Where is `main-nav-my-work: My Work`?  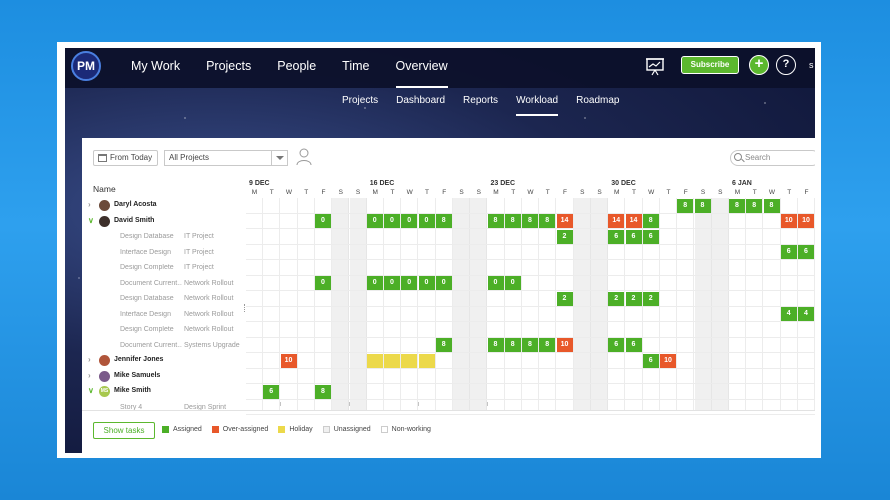
main-nav-my-work: My Work is located at coordinates (156, 66).